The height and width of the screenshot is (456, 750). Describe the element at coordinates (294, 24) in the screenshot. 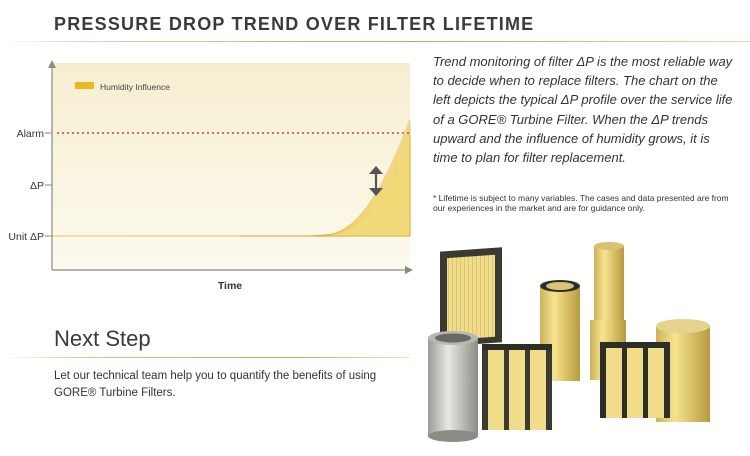

I see `page-title: PRESSURE DROP TREND OVER FILTER LIFETIME` at that location.